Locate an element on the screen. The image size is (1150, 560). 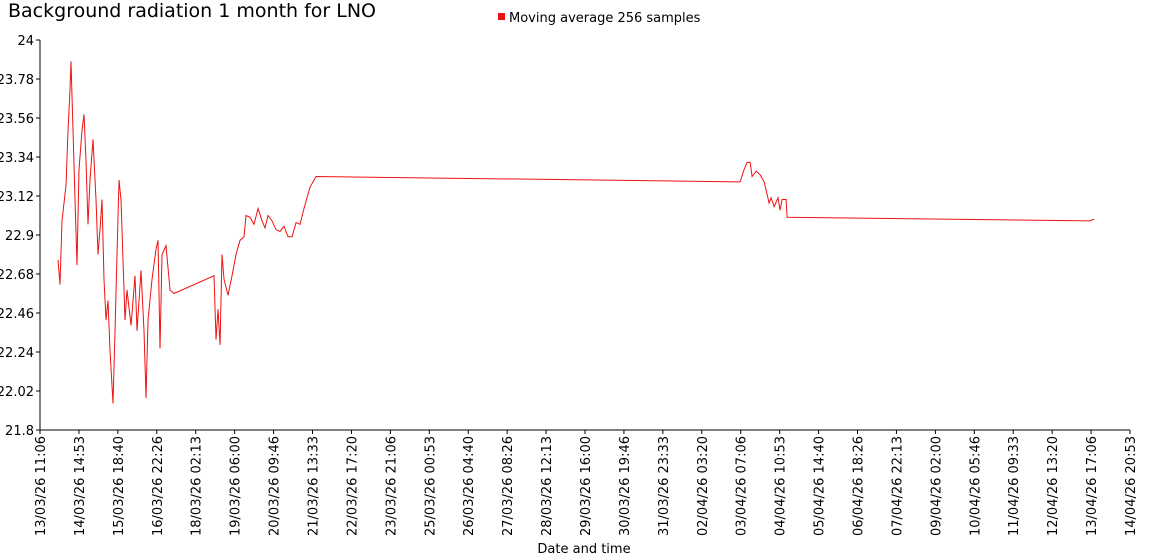
x-tick-label: 20/03/26 09:46 is located at coordinates (275, 486).